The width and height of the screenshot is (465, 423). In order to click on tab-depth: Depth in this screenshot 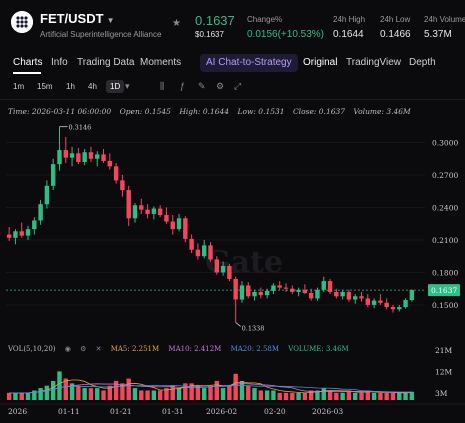, I will do `click(422, 62)`.